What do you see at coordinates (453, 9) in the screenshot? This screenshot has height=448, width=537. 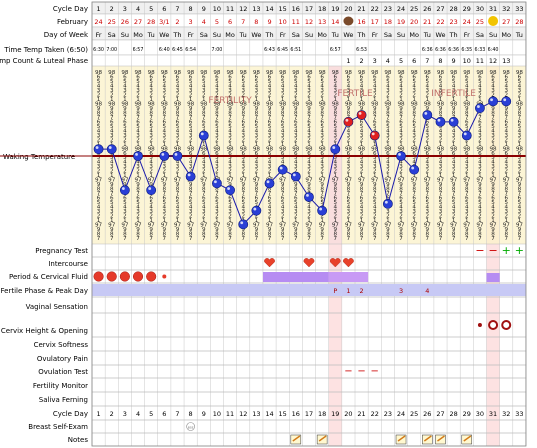 I see `cycle-day-cell: 28` at bounding box center [453, 9].